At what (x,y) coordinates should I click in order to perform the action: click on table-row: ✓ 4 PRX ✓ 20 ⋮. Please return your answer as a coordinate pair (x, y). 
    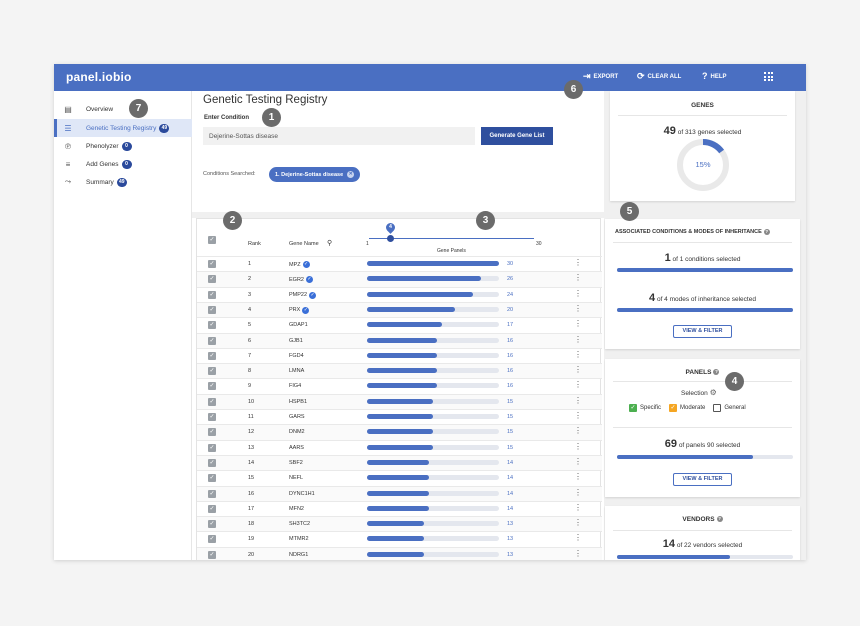
    Looking at the image, I should click on (399, 309).